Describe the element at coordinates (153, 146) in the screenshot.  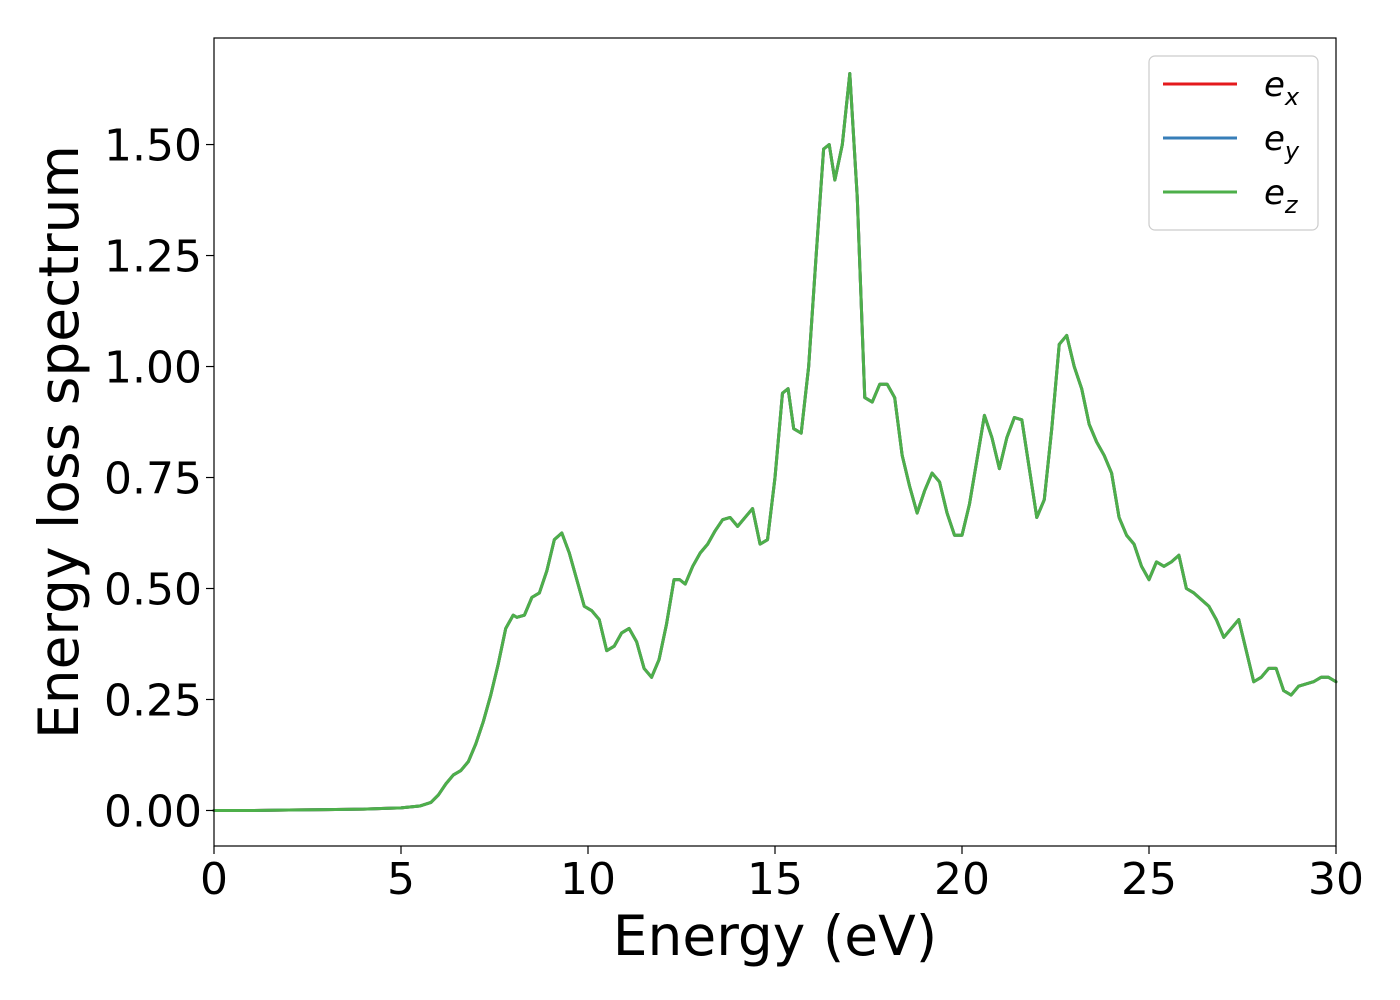
I see `y-tick-label: 1.50` at that location.